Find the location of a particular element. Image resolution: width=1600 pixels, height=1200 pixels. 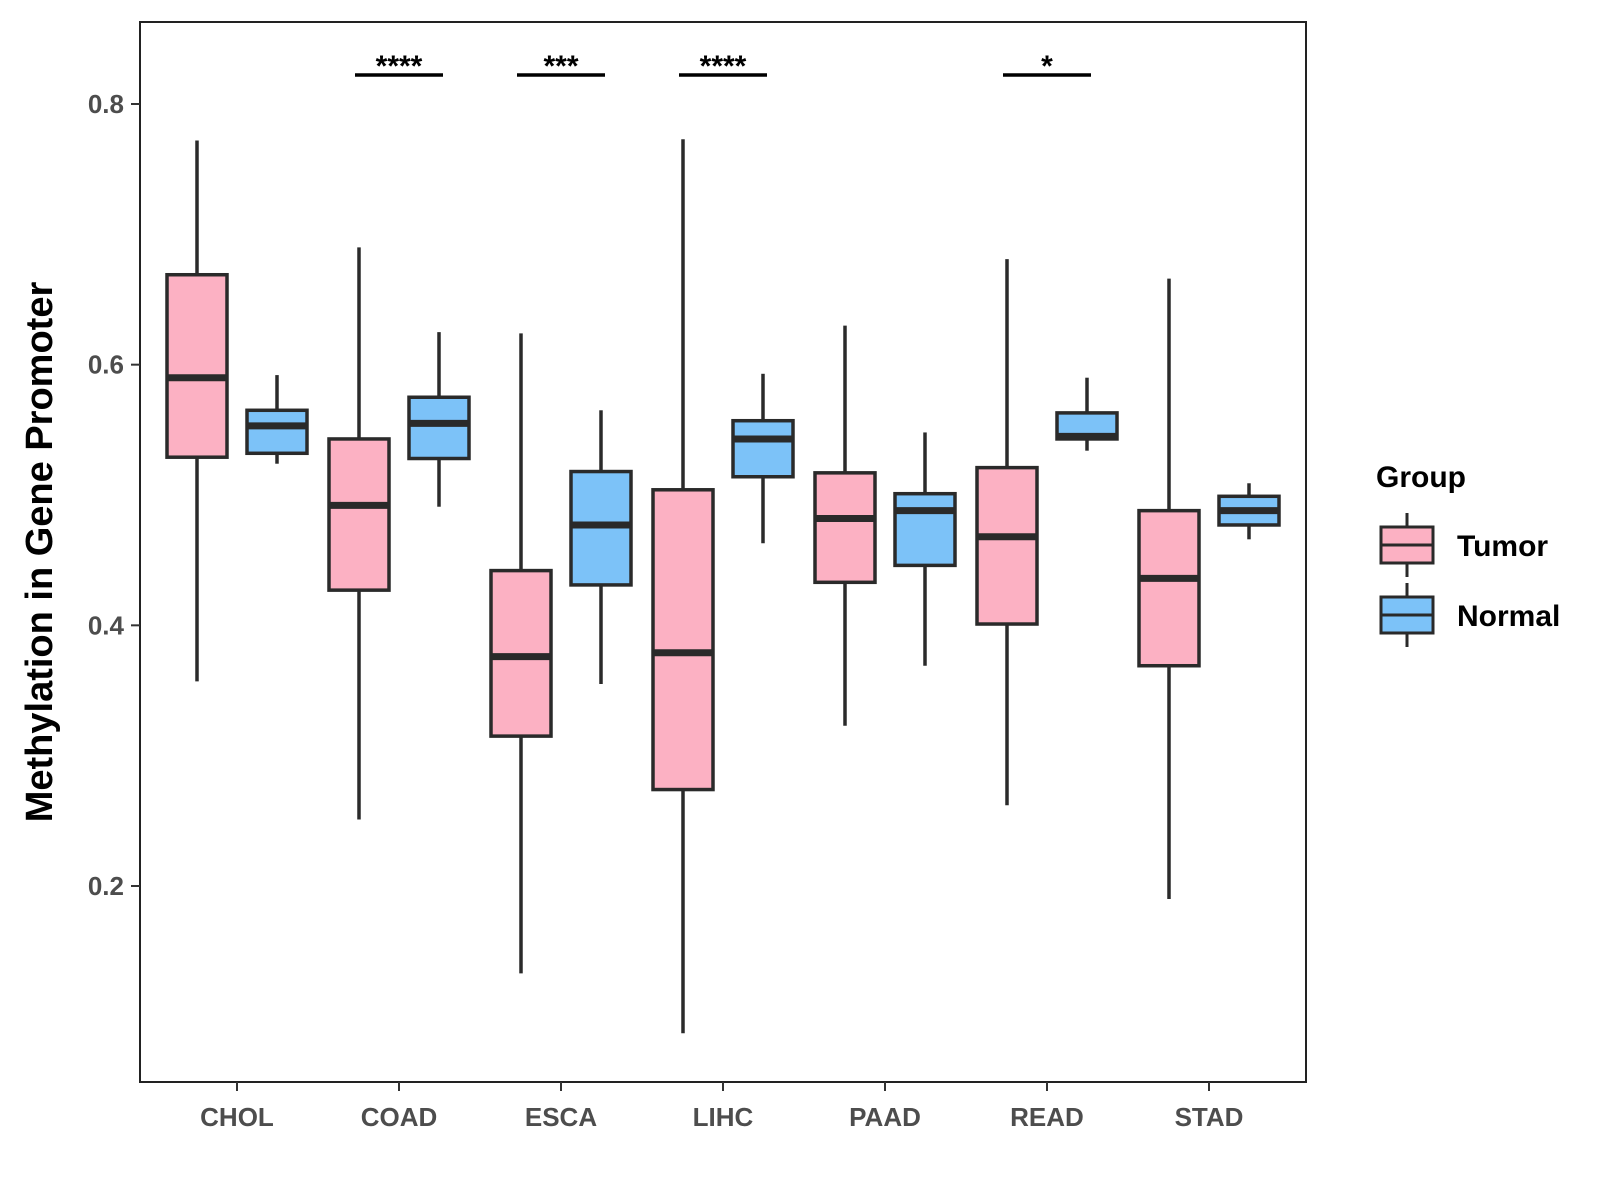

legend-title: Group is located at coordinates (1421, 477).